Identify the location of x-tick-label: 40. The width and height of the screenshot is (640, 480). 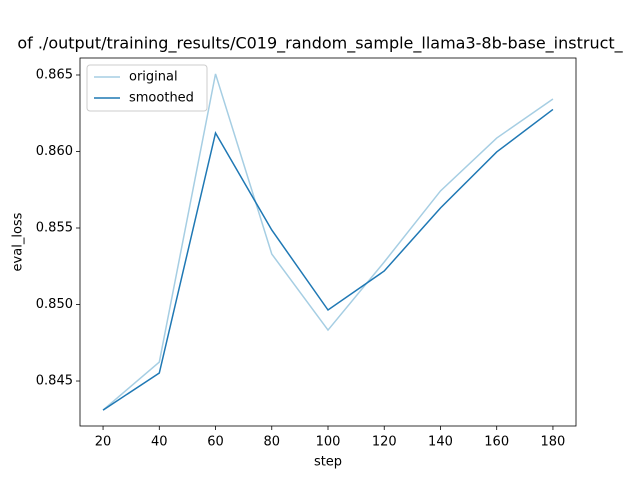
(159, 442).